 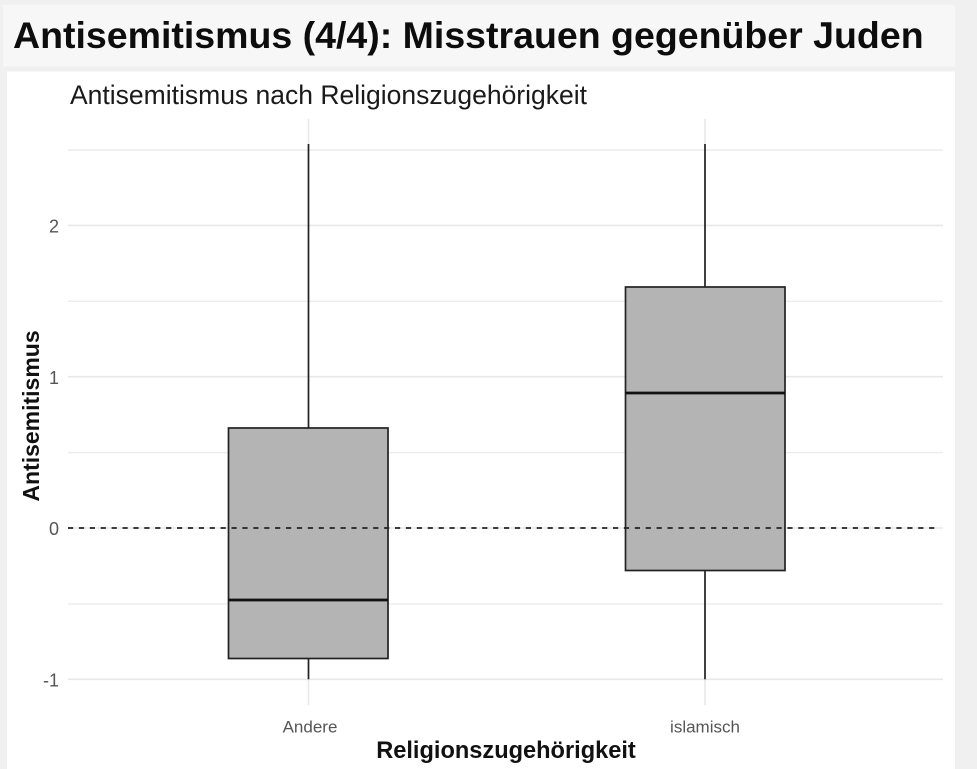 I want to click on svg-text: Antisemitismus, so click(x=31, y=415).